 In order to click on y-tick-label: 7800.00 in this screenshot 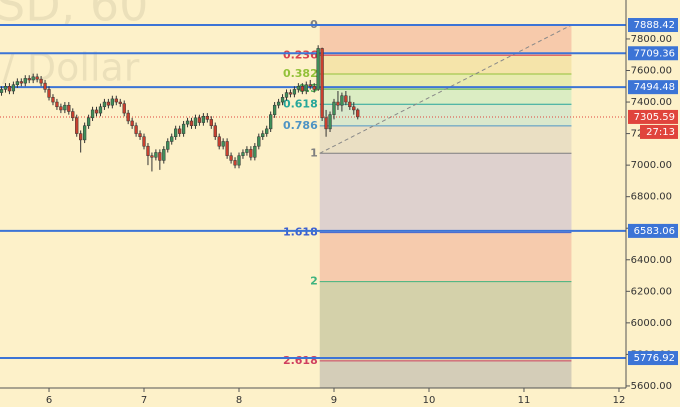, I will do `click(651, 39)`.